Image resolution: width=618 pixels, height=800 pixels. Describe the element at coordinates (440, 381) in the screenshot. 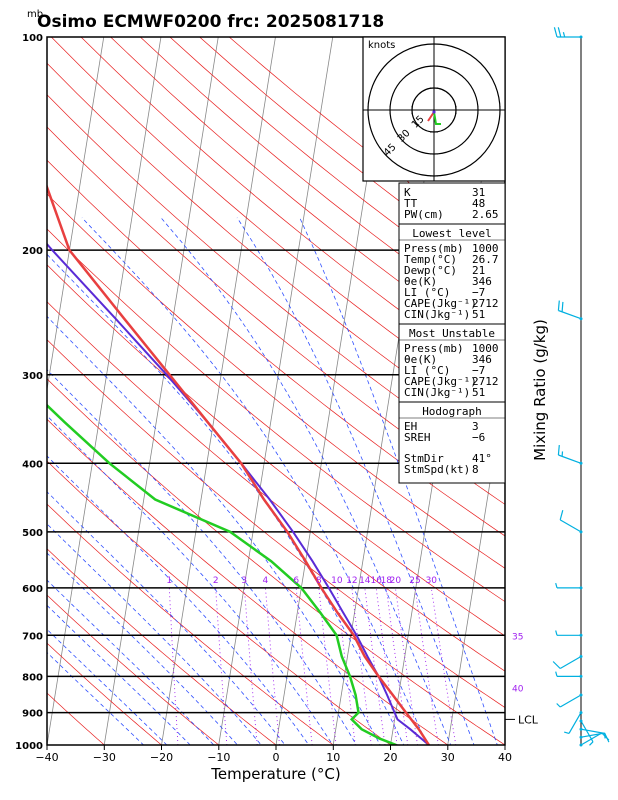

I see `index-label: CAPE(Jkg⁻¹)` at that location.